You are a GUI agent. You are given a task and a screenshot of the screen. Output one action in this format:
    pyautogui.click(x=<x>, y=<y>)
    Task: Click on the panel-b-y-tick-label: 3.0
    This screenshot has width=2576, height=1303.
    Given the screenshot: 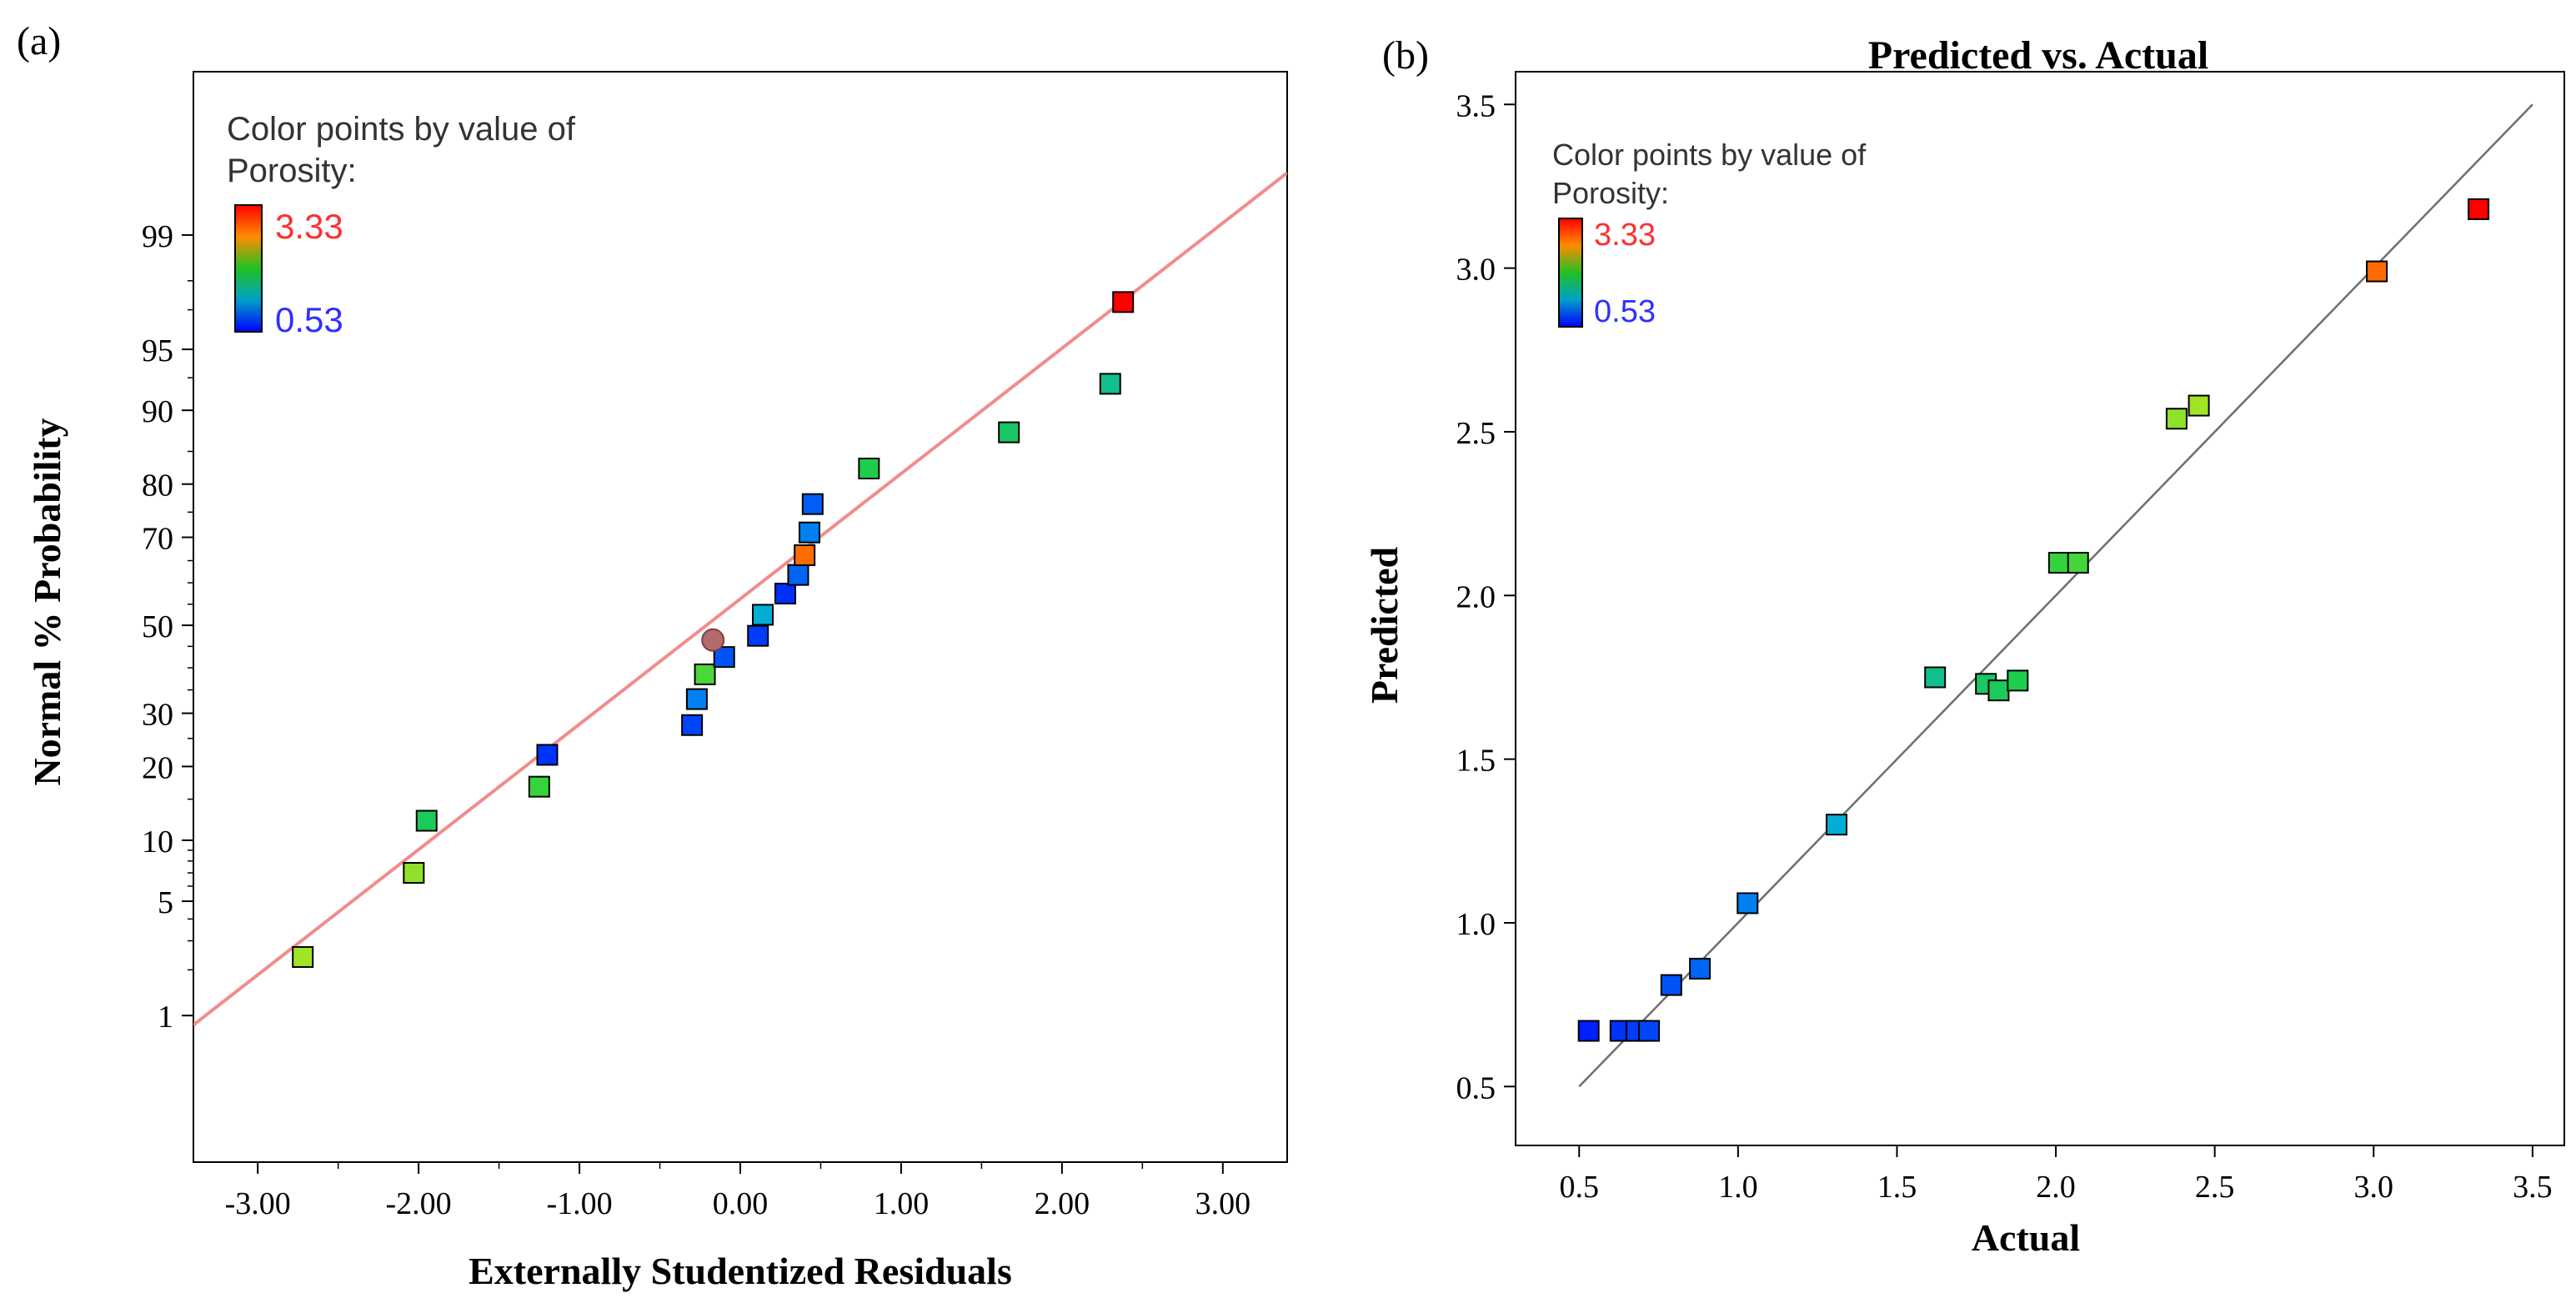 What is the action you would take?
    pyautogui.click(x=1476, y=270)
    